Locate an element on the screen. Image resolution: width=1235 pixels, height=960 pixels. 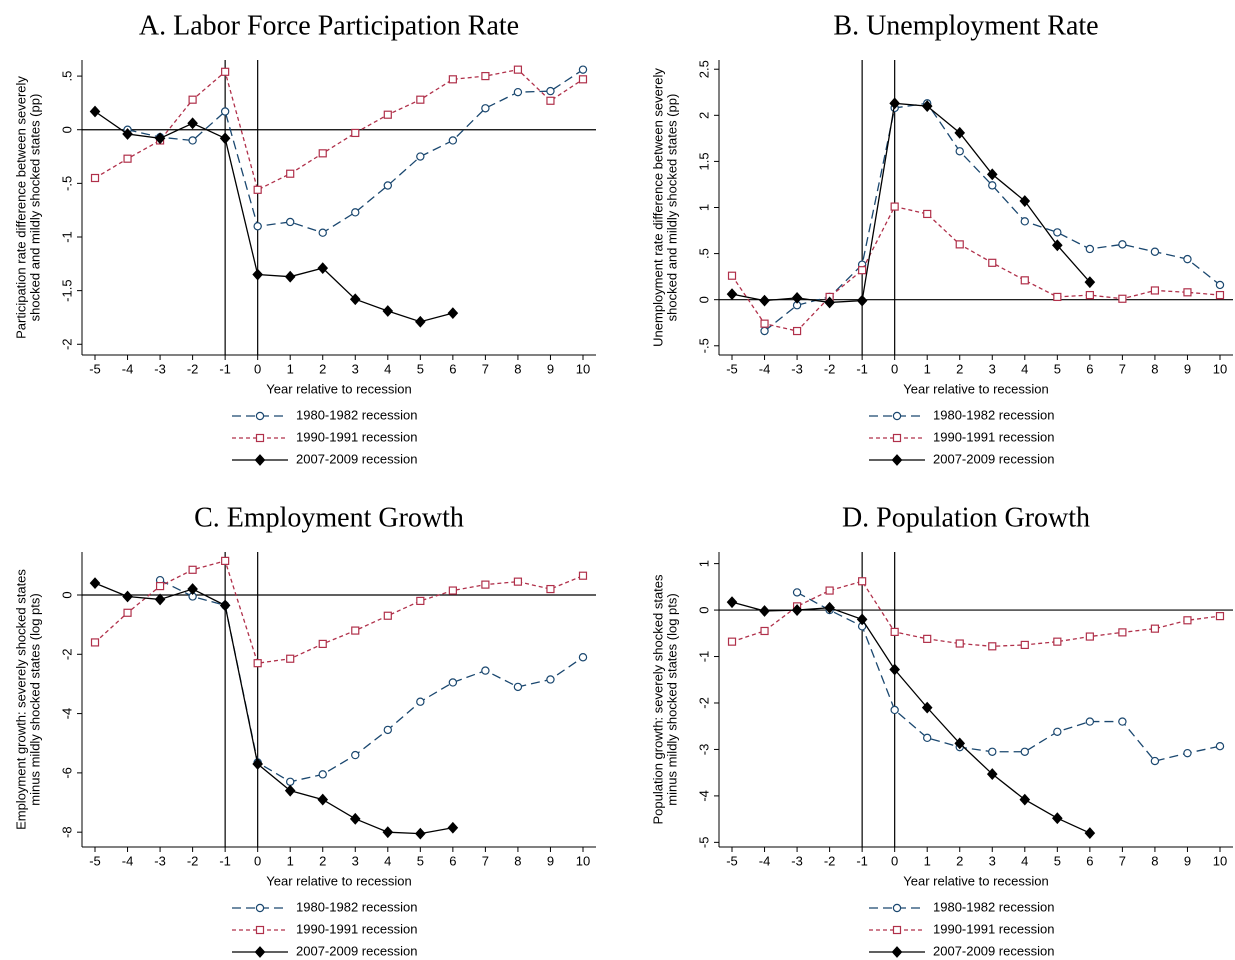
y-tick-label: -1 is located at coordinates (703, 657).